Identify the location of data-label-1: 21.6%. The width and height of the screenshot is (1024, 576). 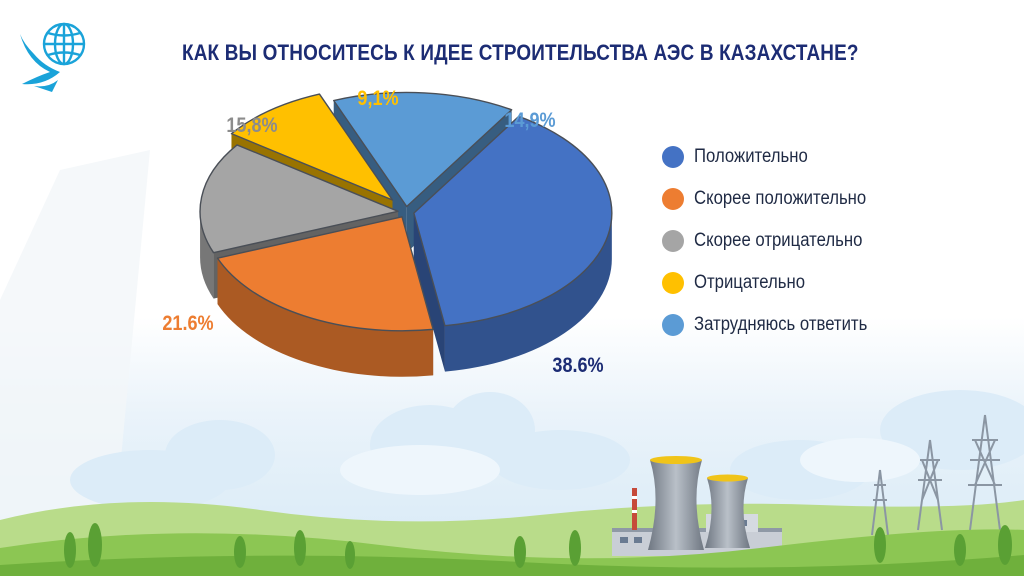
(187, 324).